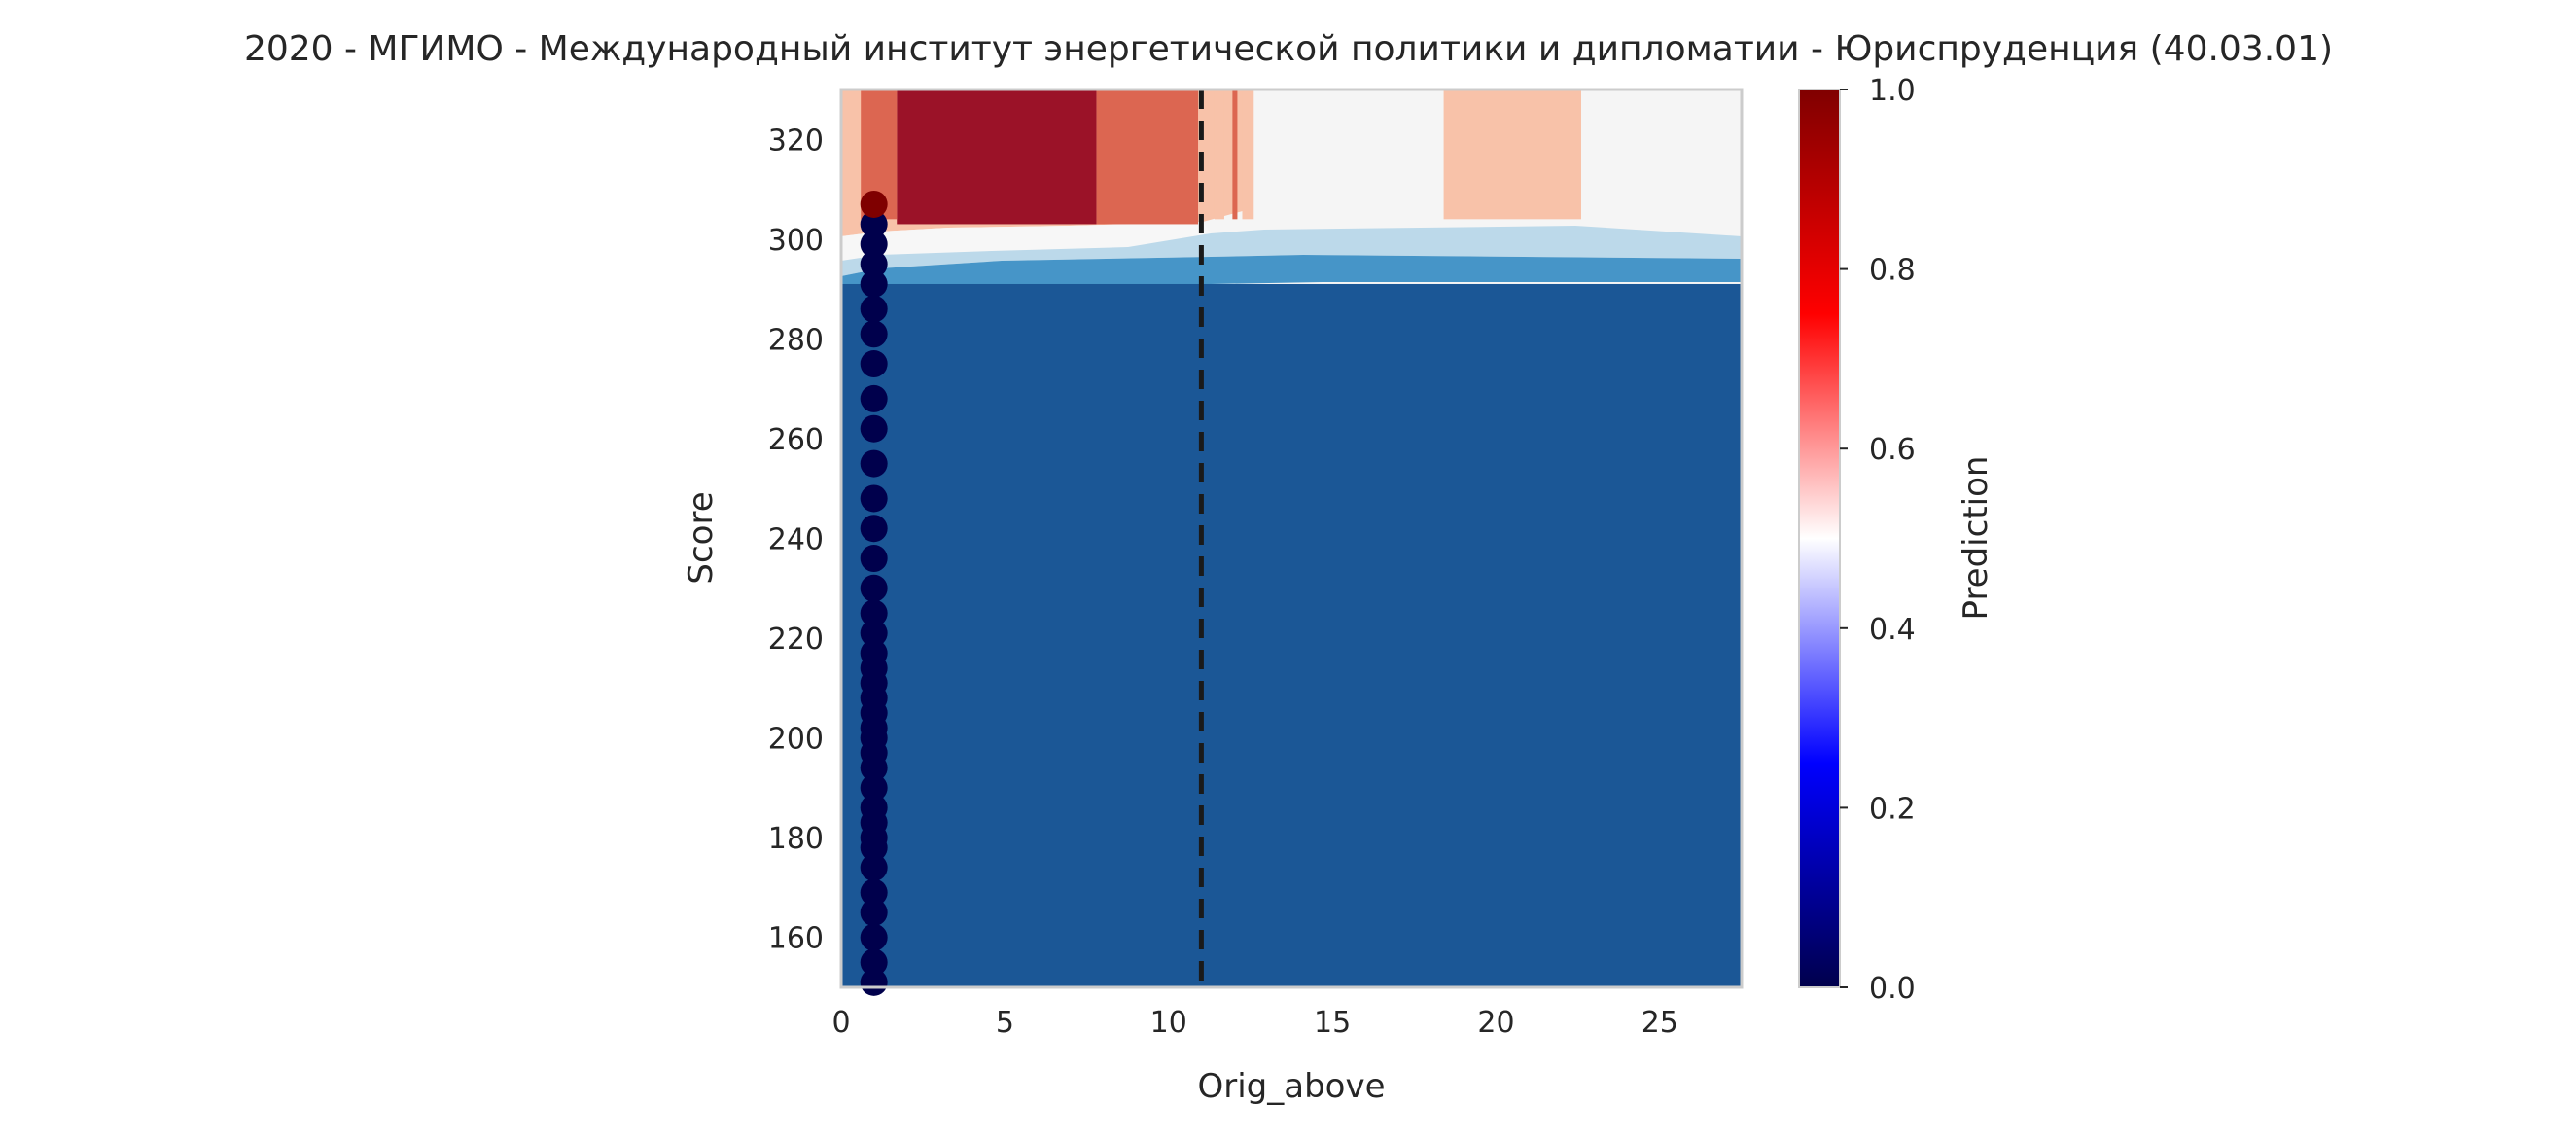 This screenshot has width=2576, height=1141. What do you see at coordinates (1893, 989) in the screenshot?
I see `colorbar-tick-label: 0.0` at bounding box center [1893, 989].